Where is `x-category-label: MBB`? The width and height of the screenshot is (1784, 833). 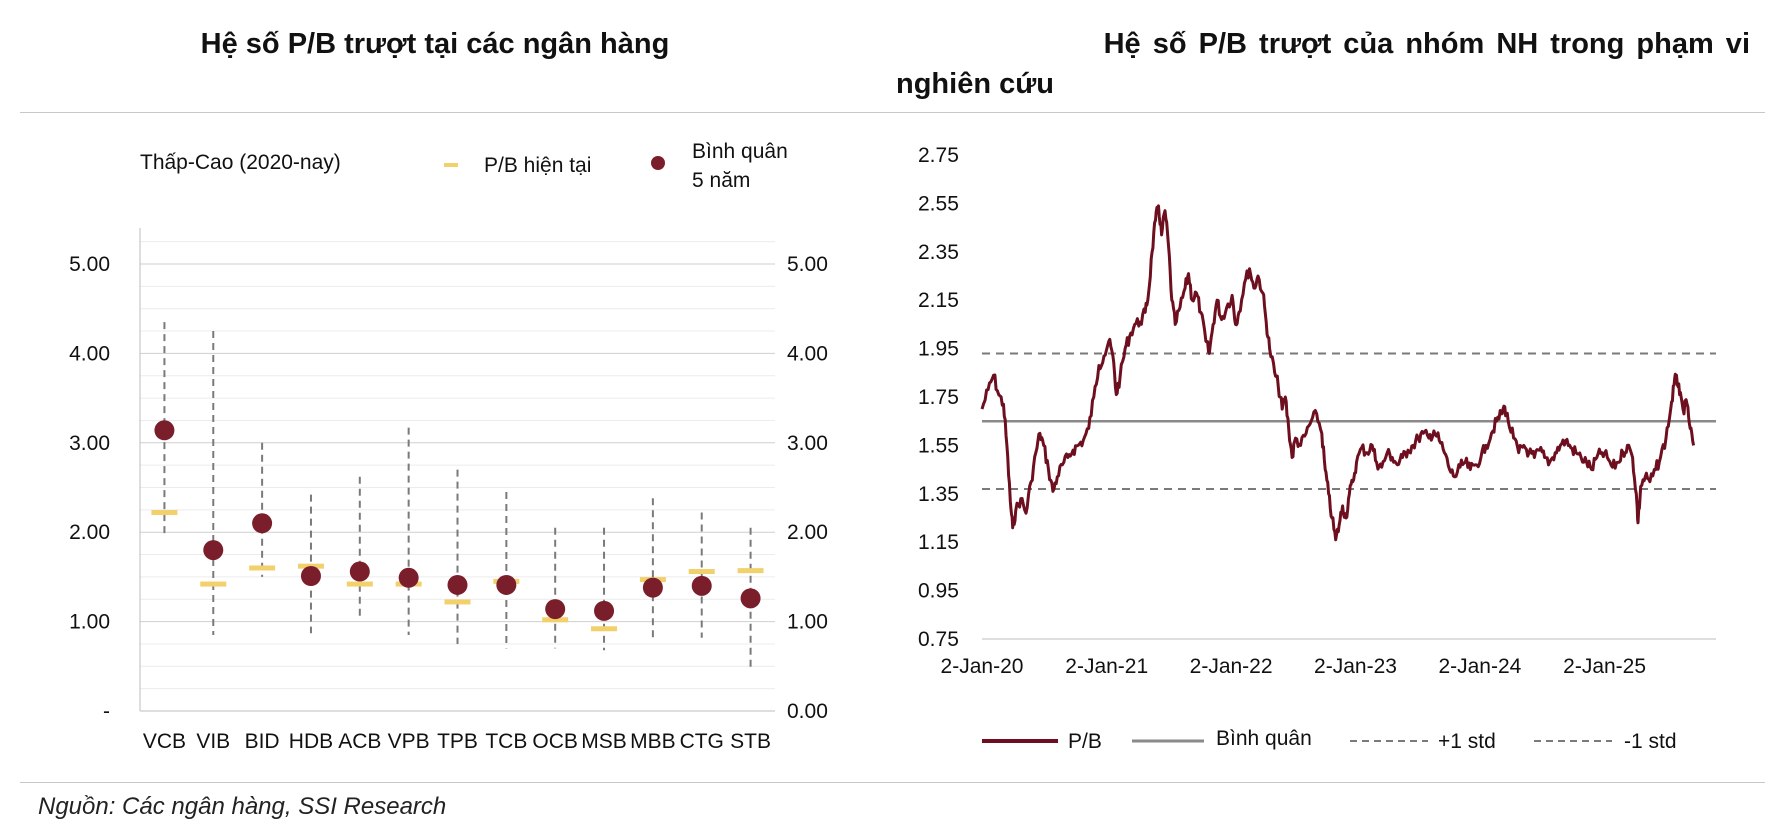
x-category-label: MBB is located at coordinates (653, 741).